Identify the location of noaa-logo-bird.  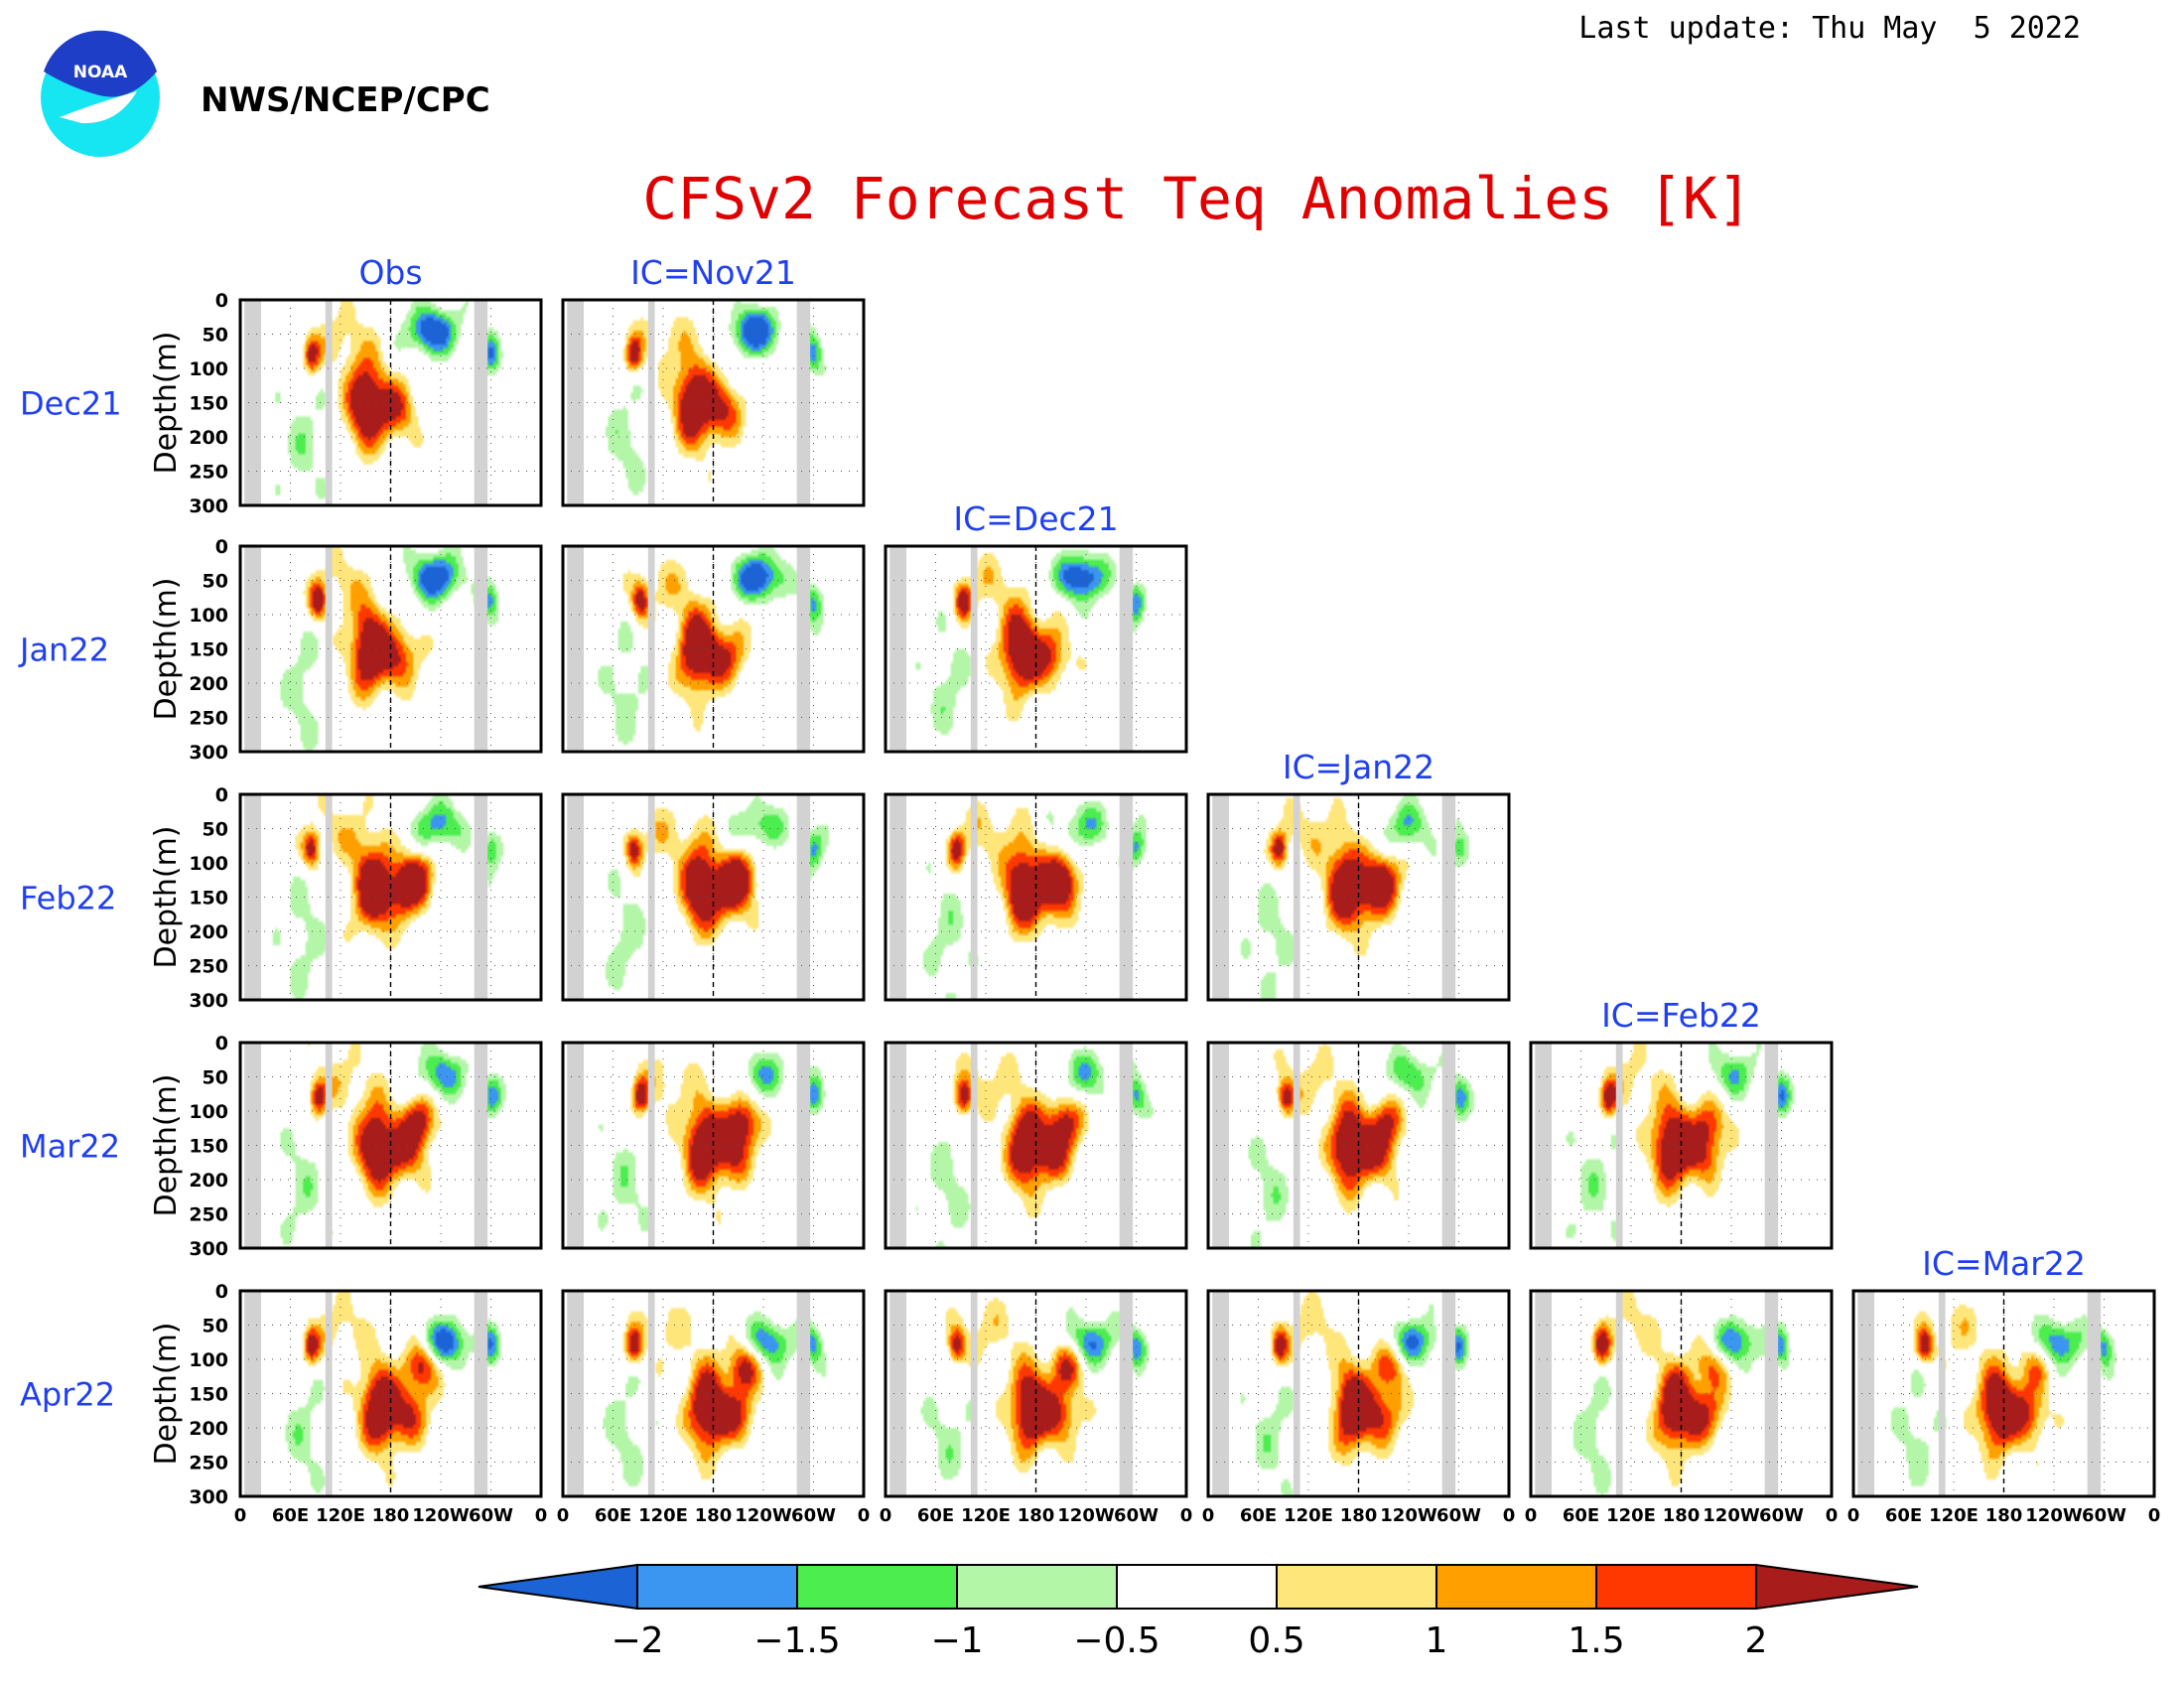
(98, 107).